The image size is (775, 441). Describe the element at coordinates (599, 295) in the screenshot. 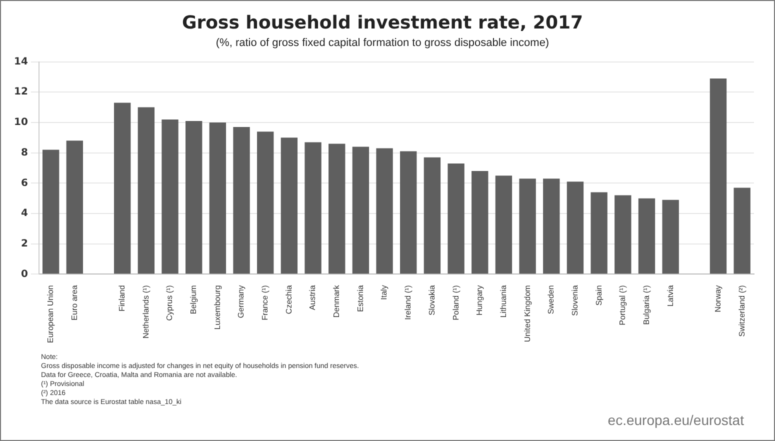

I see `x-tick-label: Spain` at that location.